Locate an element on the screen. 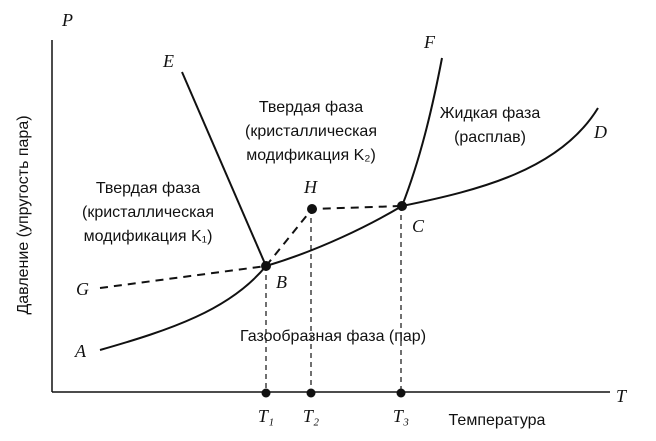 The height and width of the screenshot is (441, 656). point-label: C is located at coordinates (418, 226).